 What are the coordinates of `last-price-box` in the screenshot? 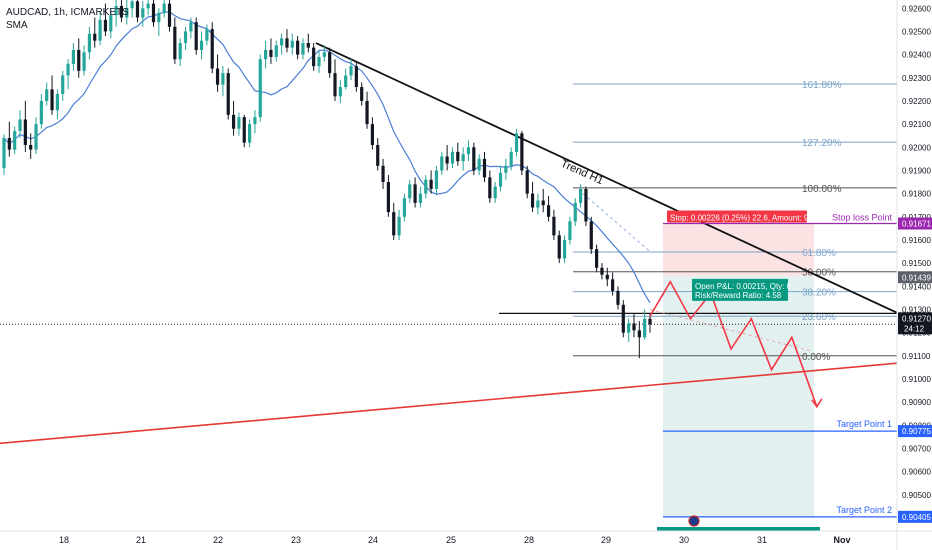 It's located at (915, 323).